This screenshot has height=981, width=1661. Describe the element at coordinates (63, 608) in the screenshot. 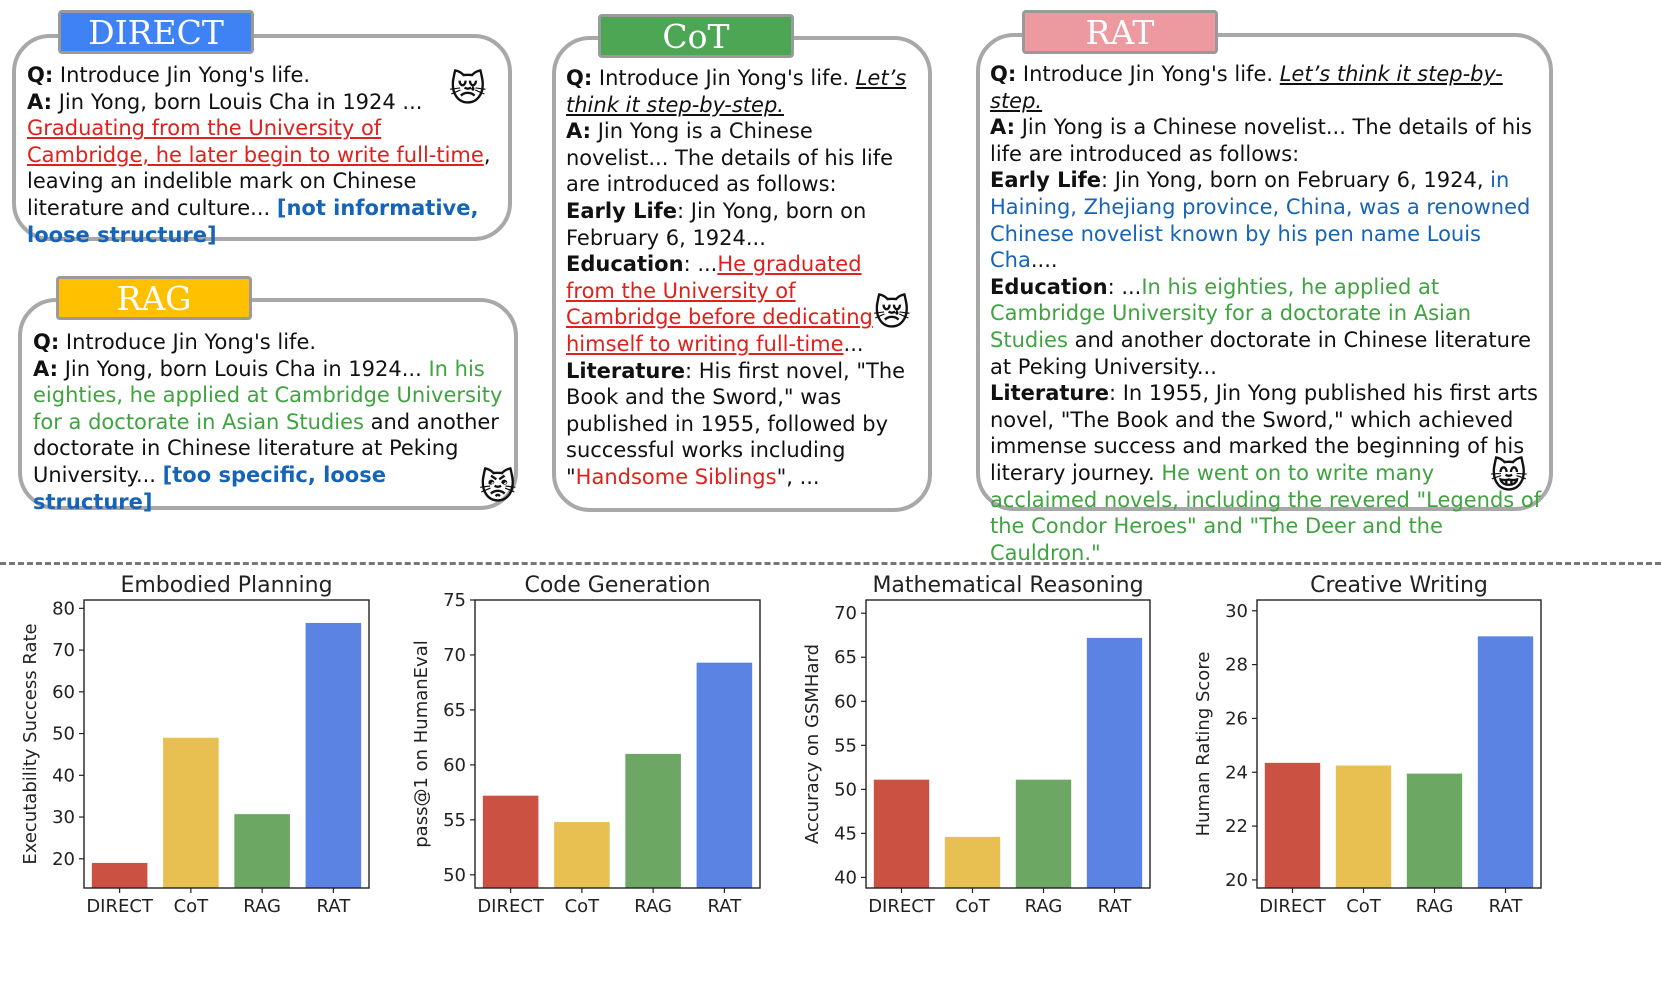

I see `y-tick-label: 80` at that location.